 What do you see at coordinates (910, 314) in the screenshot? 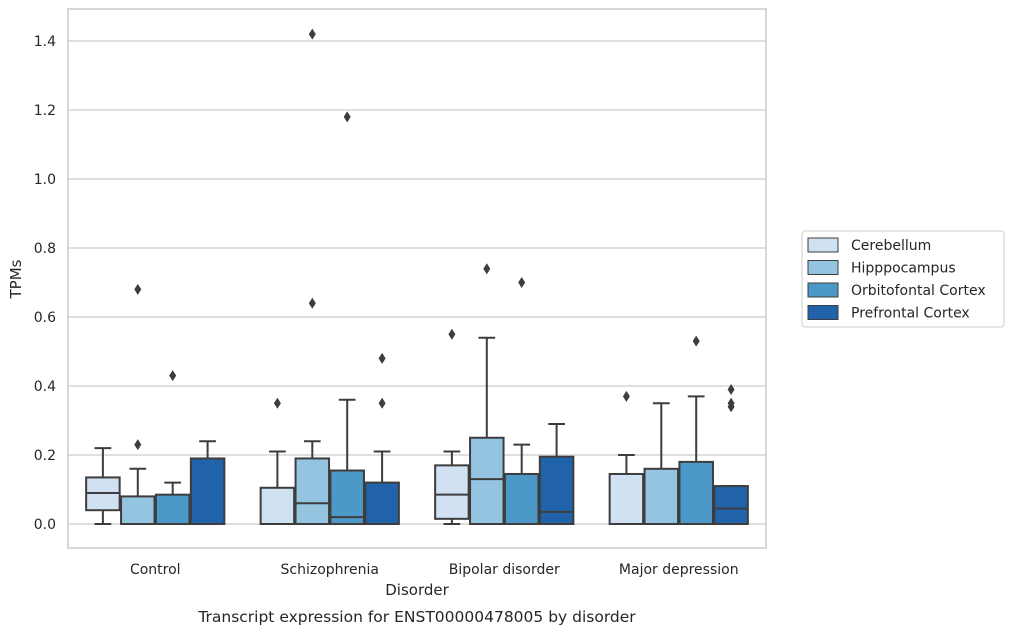
I see `legend-label: Prefrontal Cortex` at bounding box center [910, 314].